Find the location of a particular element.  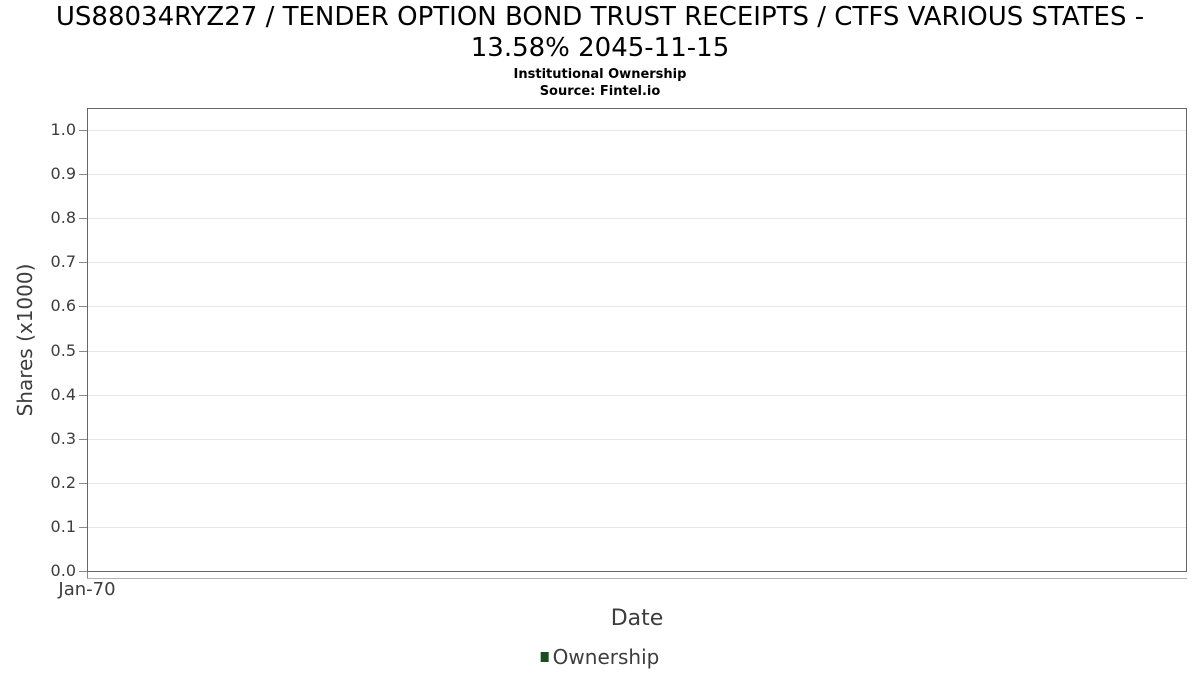

chart-subtitle: Institutional Ownership is located at coordinates (600, 74).